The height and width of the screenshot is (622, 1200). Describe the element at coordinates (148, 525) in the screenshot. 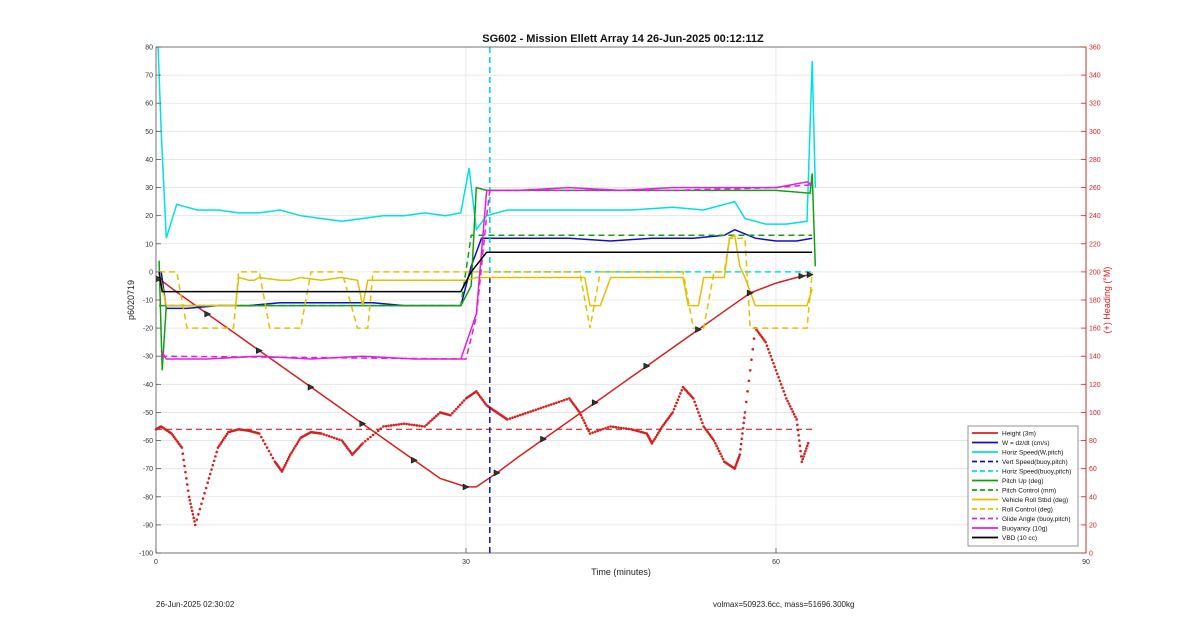

I see `y-tick-label: -90` at that location.